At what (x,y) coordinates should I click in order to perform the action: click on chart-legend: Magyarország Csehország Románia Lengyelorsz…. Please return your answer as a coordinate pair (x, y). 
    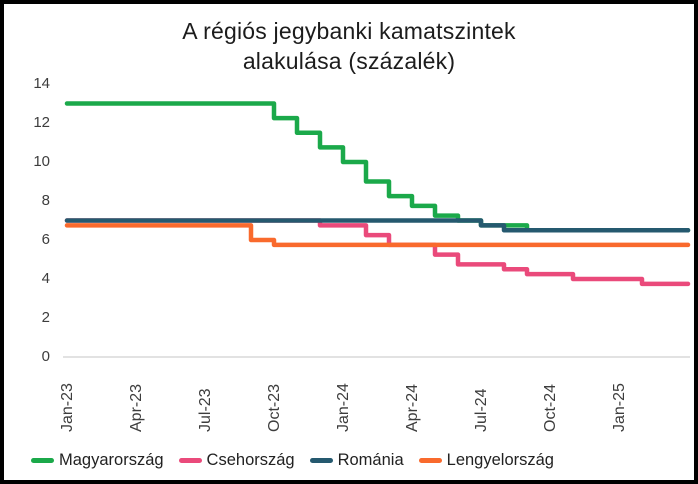
    Looking at the image, I should click on (292, 460).